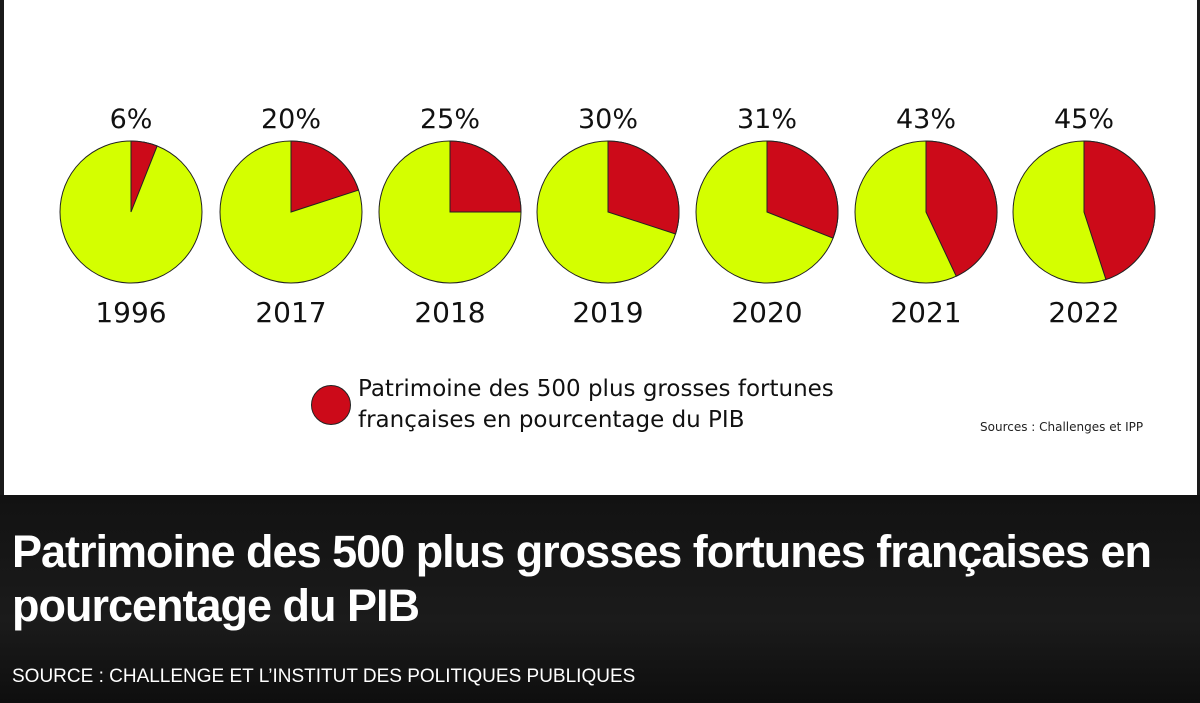 The height and width of the screenshot is (703, 1200). I want to click on pie-year-label: 2022, so click(1083, 312).